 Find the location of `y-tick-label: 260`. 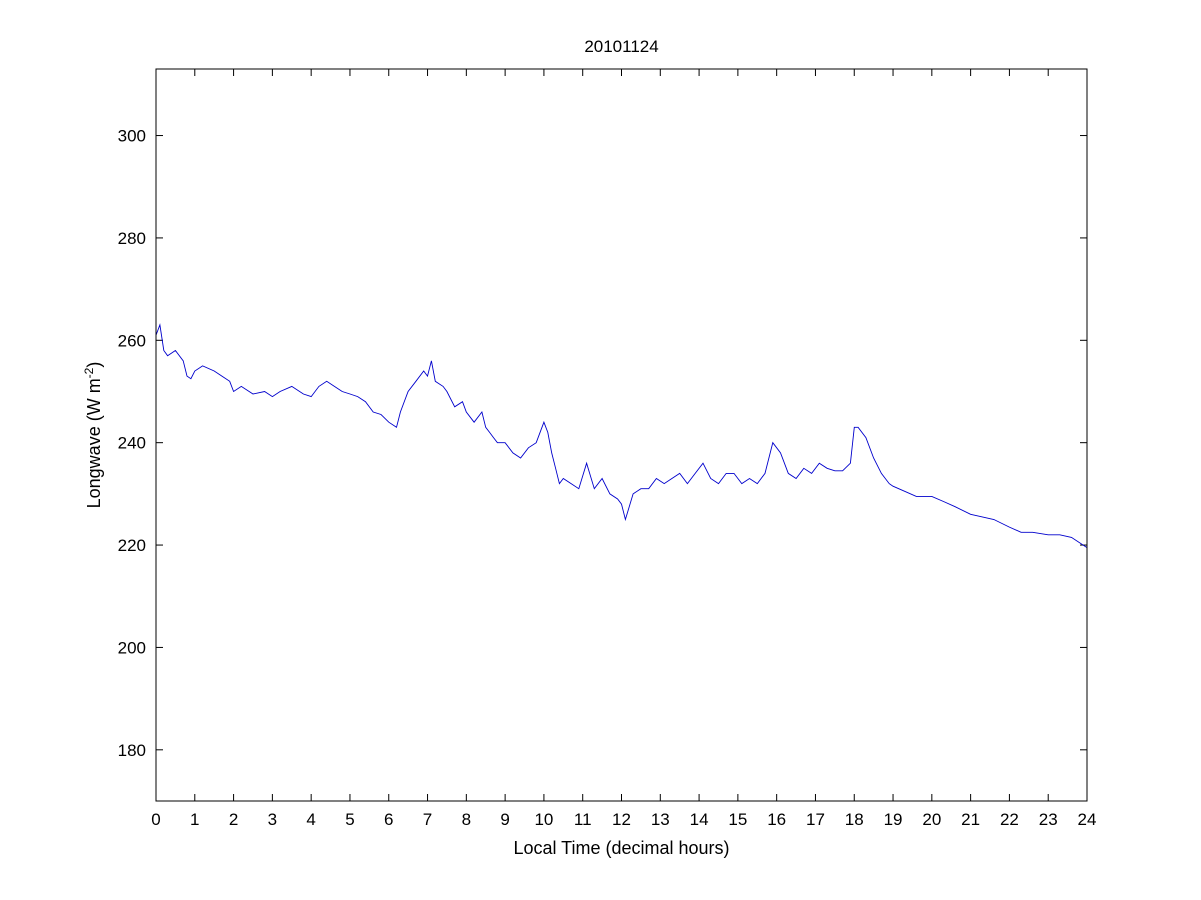

y-tick-label: 260 is located at coordinates (132, 340).